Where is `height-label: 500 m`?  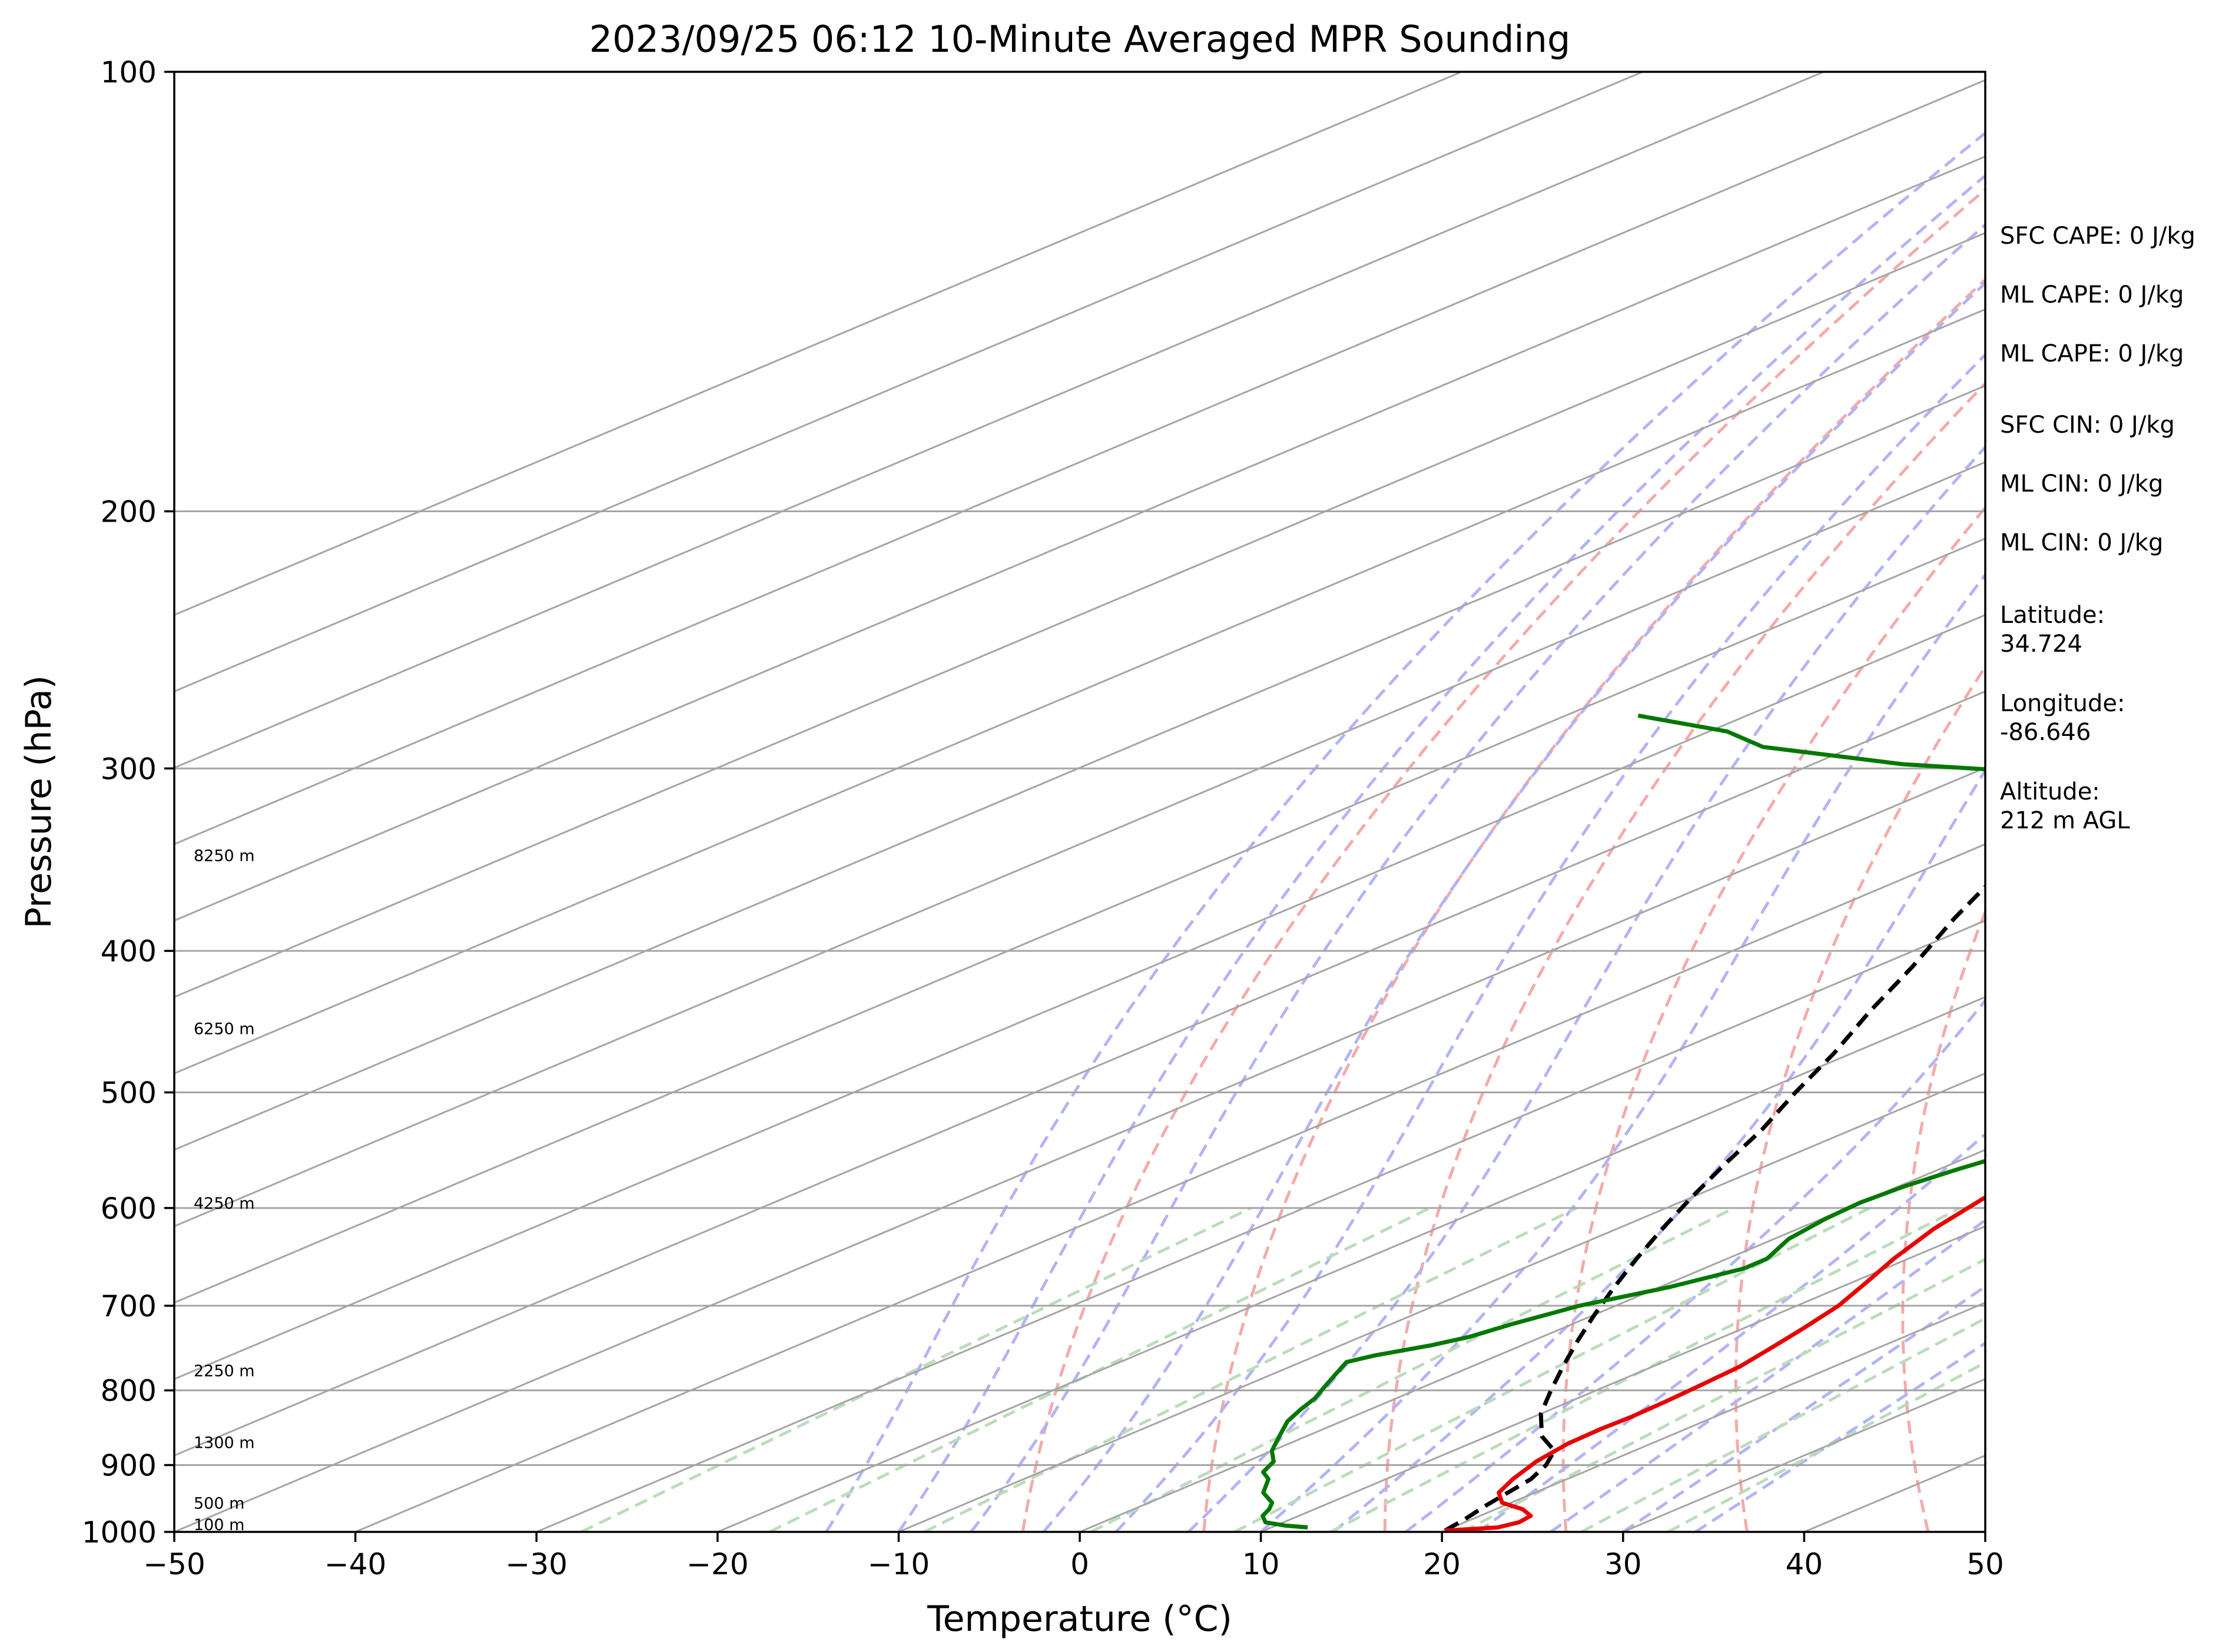 height-label: 500 m is located at coordinates (219, 1503).